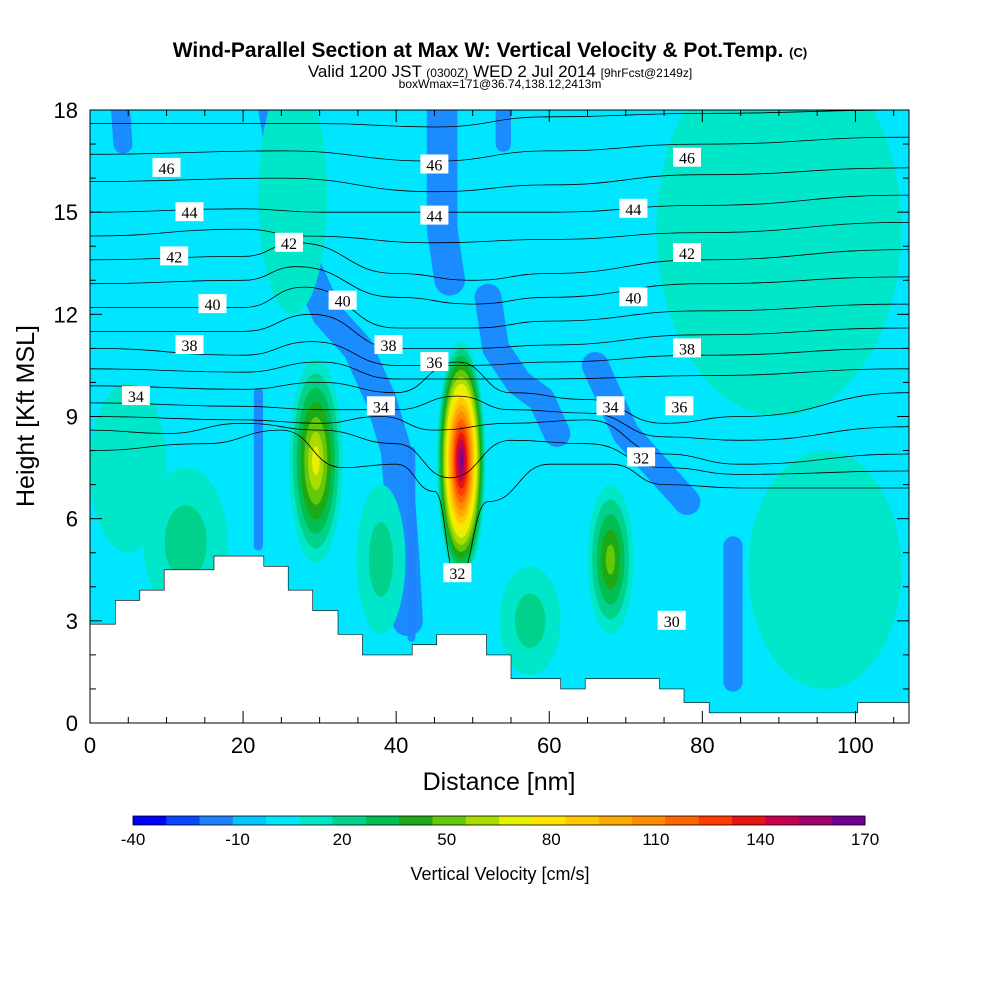 The image size is (1000, 1000). I want to click on box-wmax-note: boxWmax=171@36.74,138.12,2413m, so click(500, 84).